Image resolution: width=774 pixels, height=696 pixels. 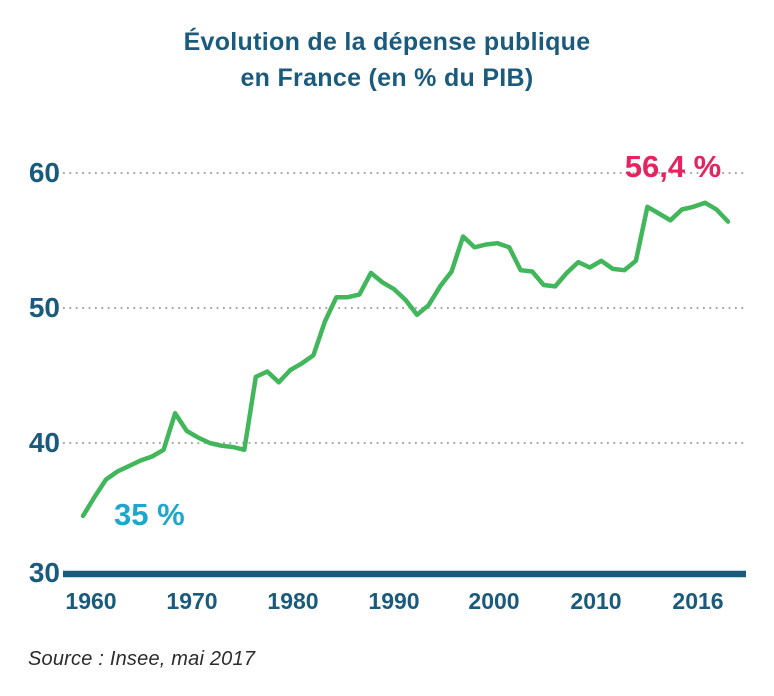 What do you see at coordinates (596, 601) in the screenshot?
I see `x-axis-tick-2010: 2010` at bounding box center [596, 601].